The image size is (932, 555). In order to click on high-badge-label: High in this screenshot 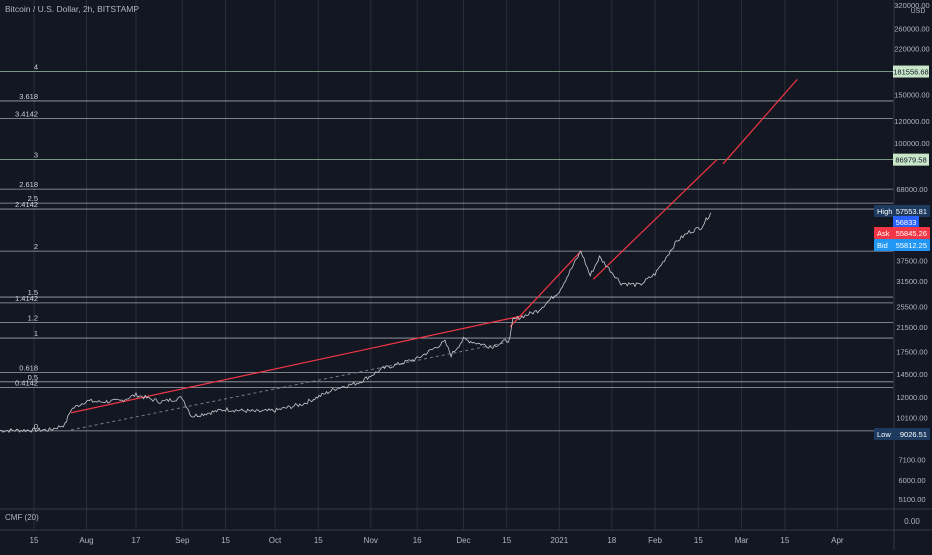, I will do `click(884, 211)`.